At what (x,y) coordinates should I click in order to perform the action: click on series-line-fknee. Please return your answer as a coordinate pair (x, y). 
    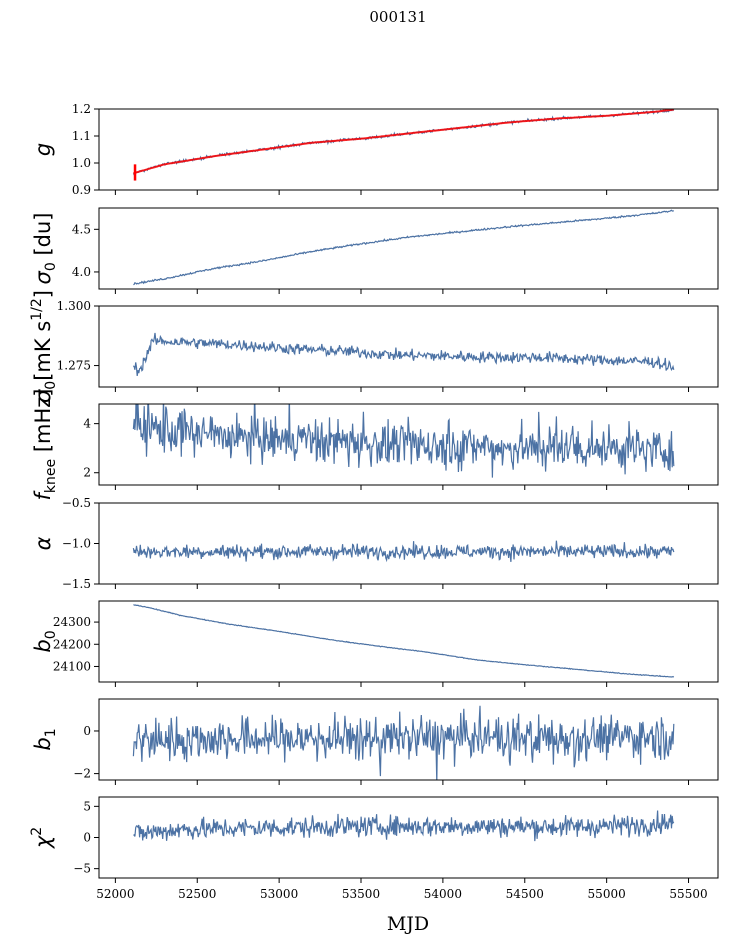
    Looking at the image, I should click on (403, 441).